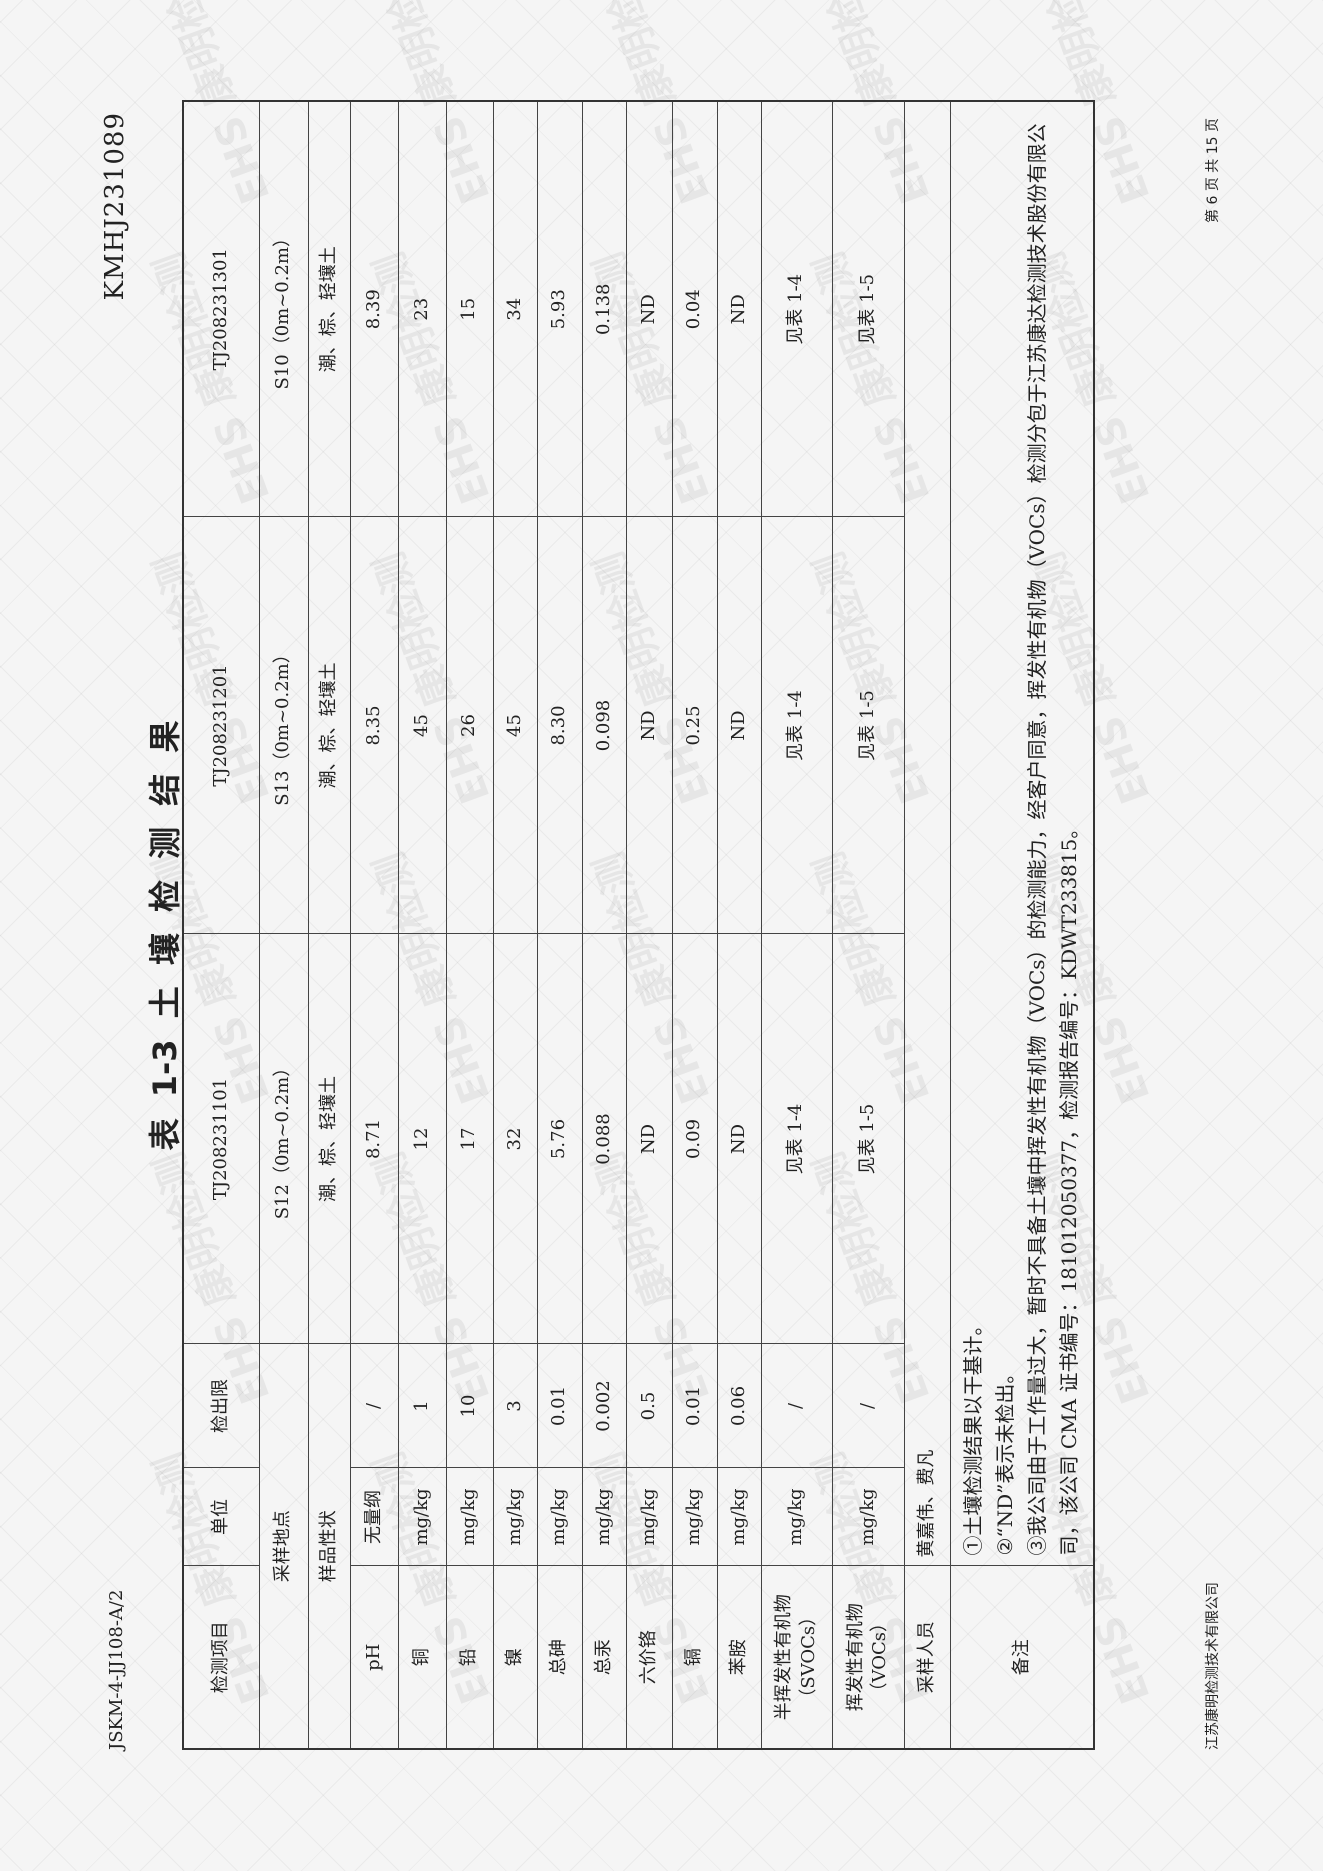 The height and width of the screenshot is (1871, 1323). Describe the element at coordinates (329, 1546) in the screenshot. I see `property-label: 样品性状` at that location.